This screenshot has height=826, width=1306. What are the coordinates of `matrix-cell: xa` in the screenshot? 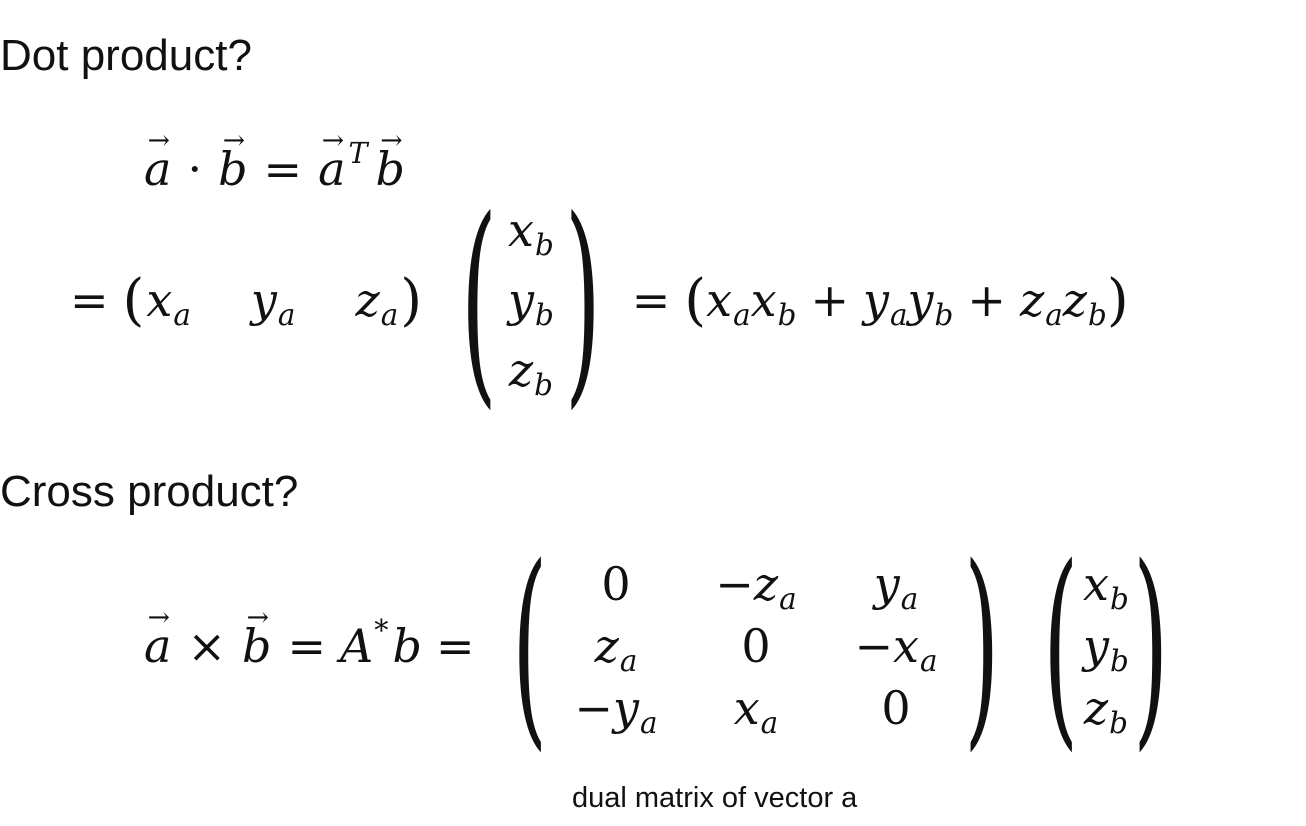 It's located at (756, 711).